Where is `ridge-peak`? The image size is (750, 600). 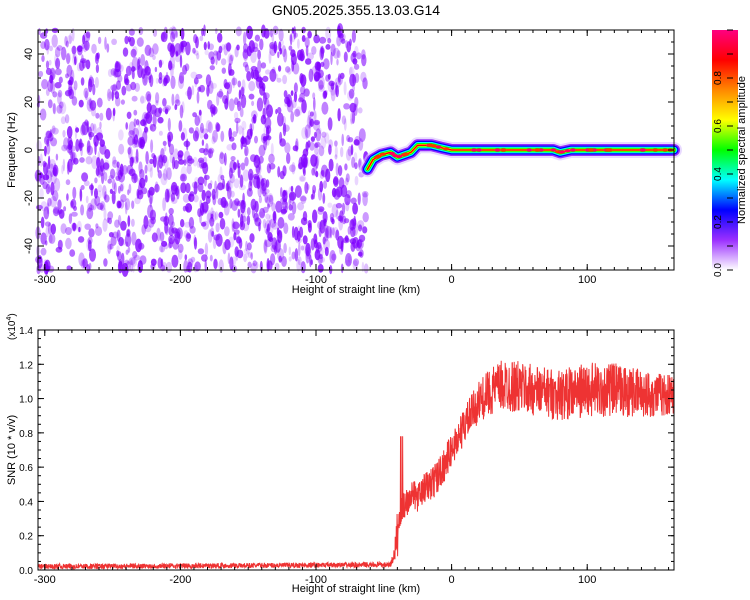 ridge-peak is located at coordinates (553, 150).